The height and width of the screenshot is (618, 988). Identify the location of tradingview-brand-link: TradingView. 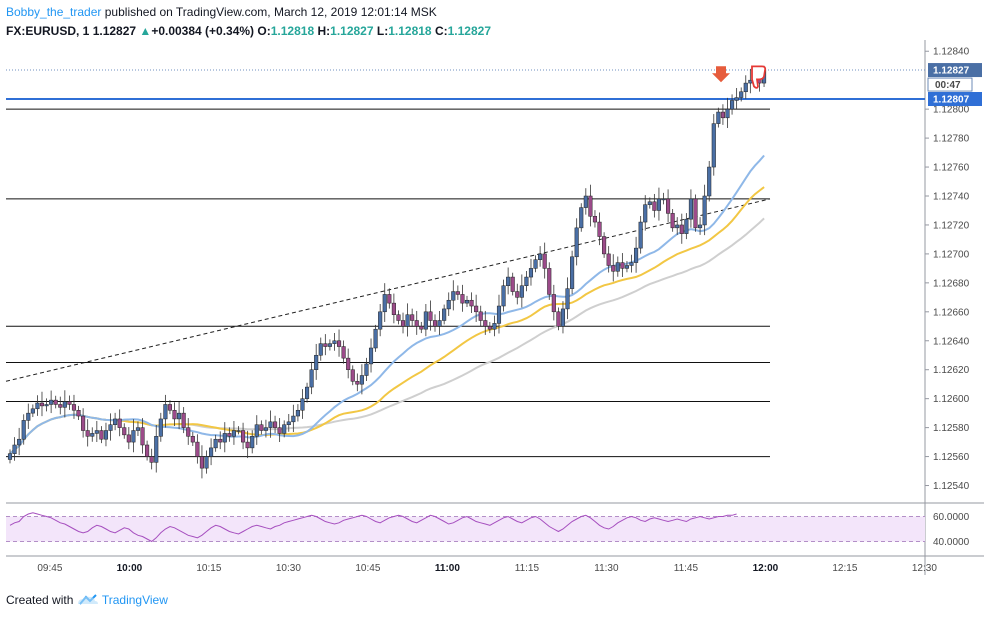
(134, 600).